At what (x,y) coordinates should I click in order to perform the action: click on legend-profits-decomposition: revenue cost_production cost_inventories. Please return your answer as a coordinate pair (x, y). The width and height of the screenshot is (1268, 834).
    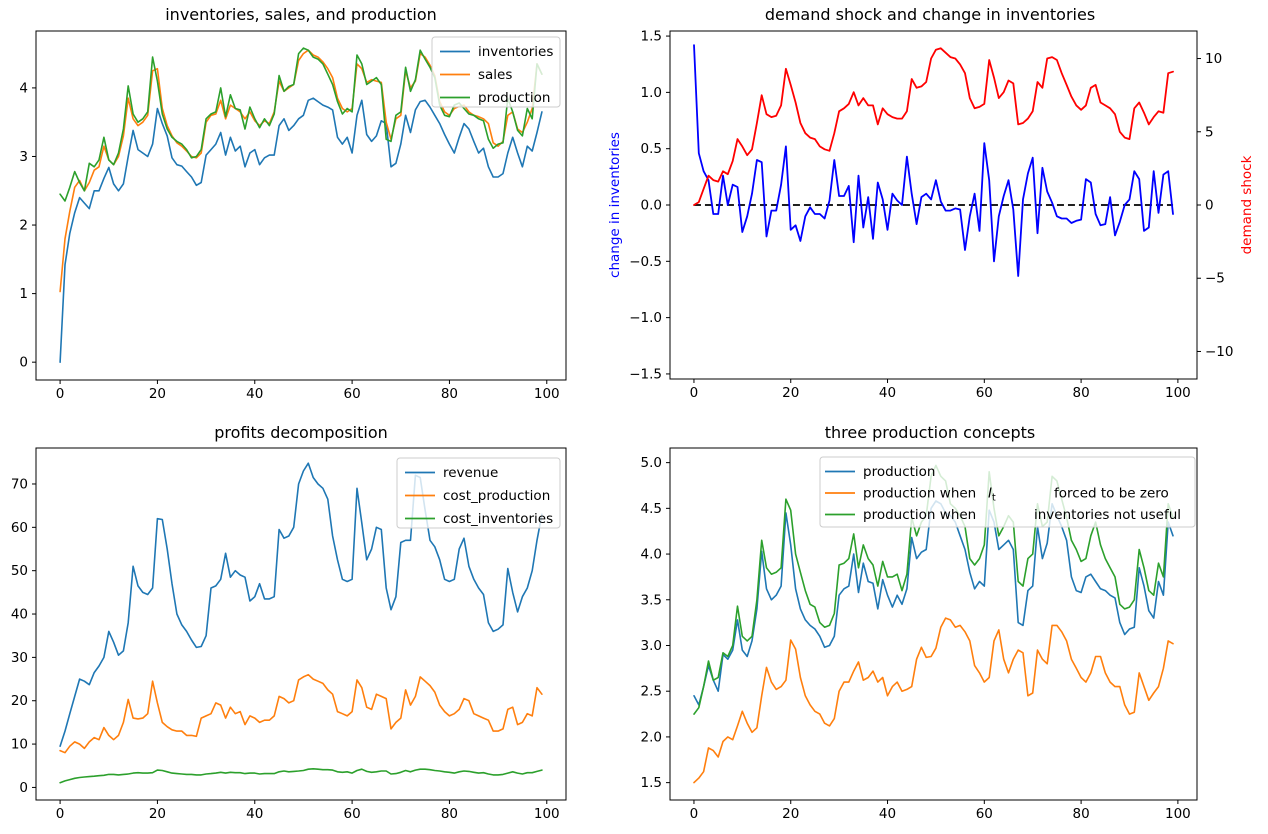
    Looking at the image, I should click on (478, 493).